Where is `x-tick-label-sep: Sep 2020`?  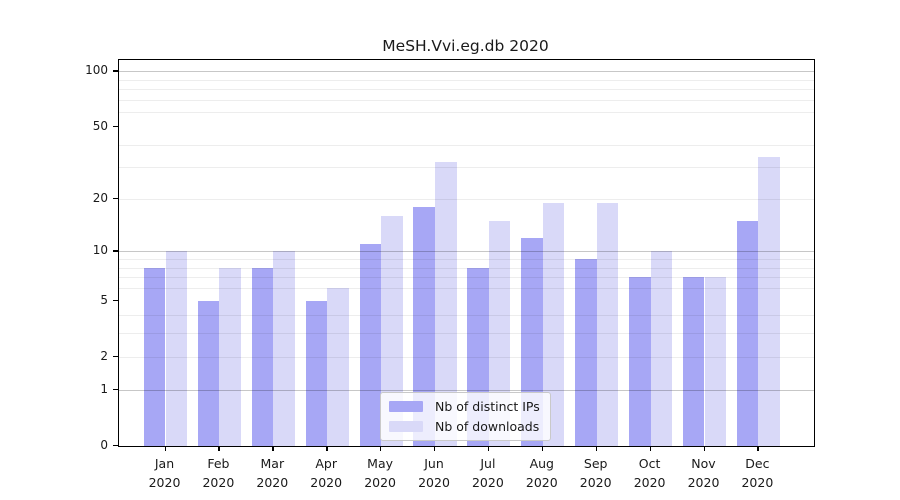
x-tick-label-sep: Sep 2020 is located at coordinates (595, 473).